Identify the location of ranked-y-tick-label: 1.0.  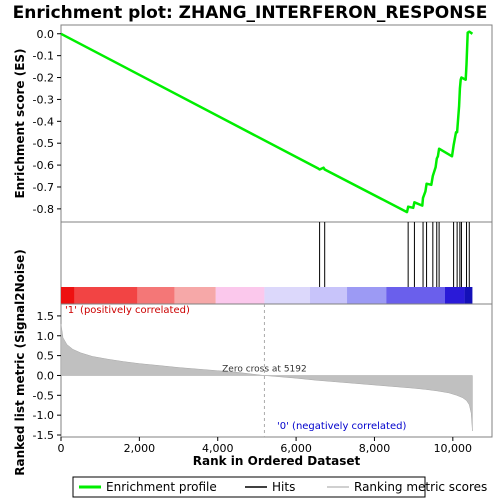
(46, 336).